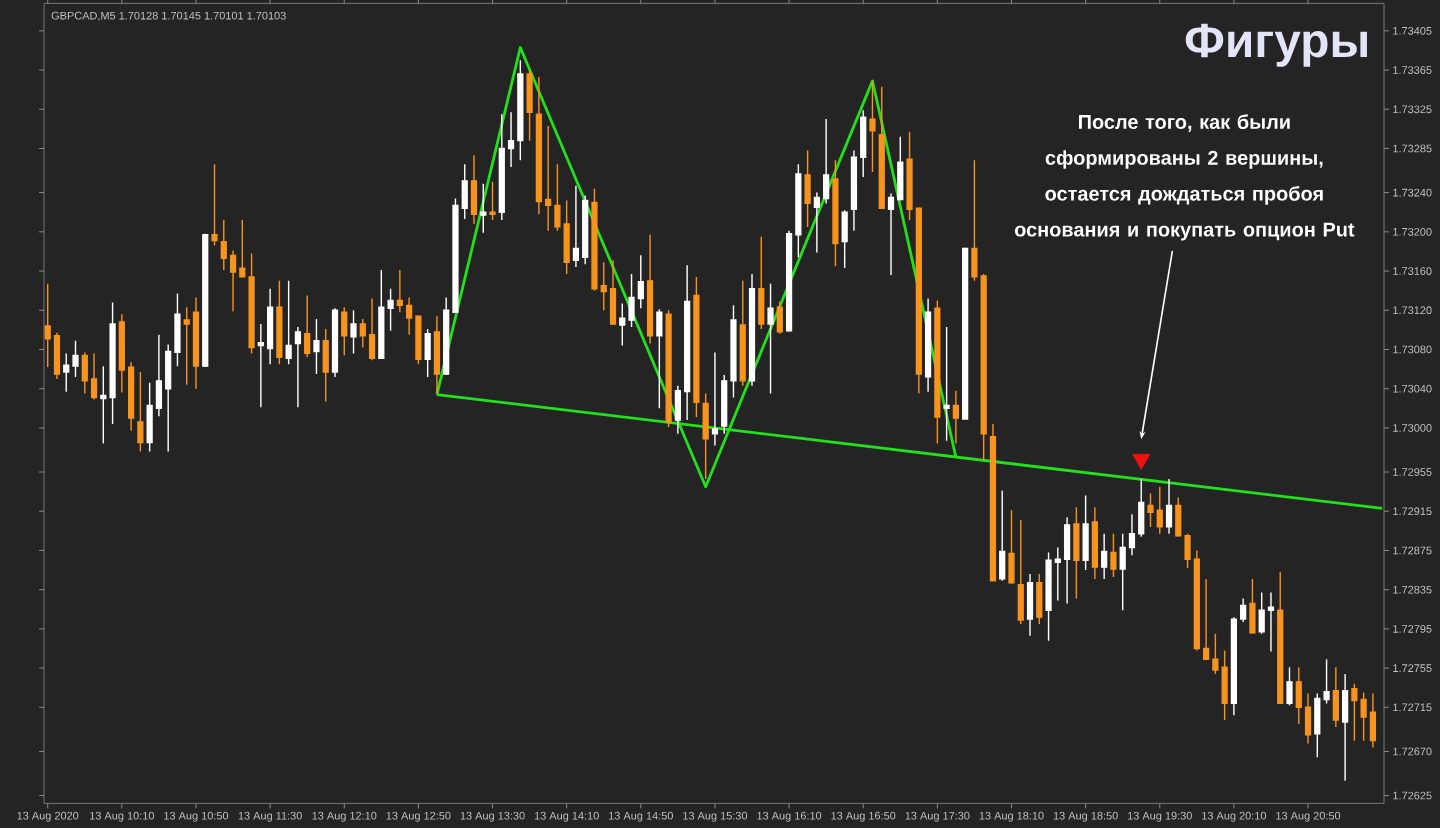 This screenshot has height=828, width=1440. I want to click on chart-title: Фигуры, so click(1276, 45).